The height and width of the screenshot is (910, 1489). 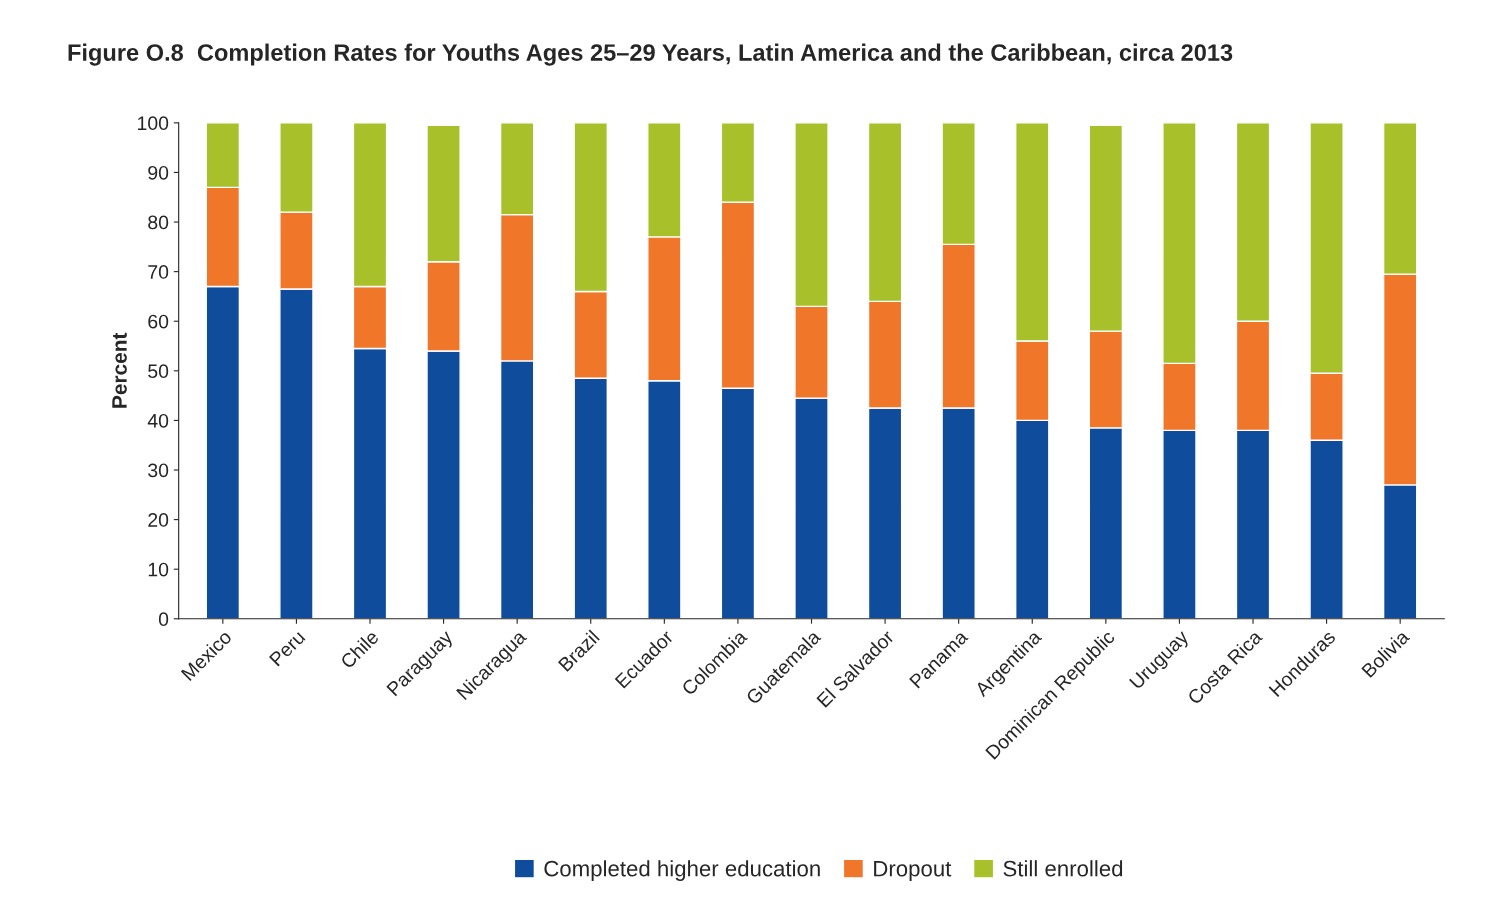 I want to click on y-tick-label: 40, so click(x=158, y=420).